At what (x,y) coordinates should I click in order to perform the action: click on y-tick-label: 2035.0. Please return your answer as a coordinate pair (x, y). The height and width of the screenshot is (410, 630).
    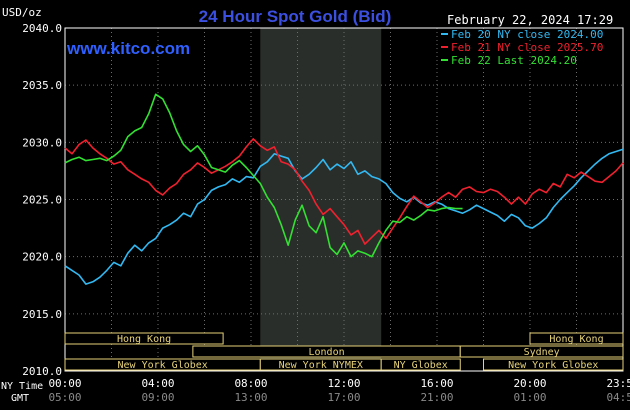
    Looking at the image, I should click on (42, 85).